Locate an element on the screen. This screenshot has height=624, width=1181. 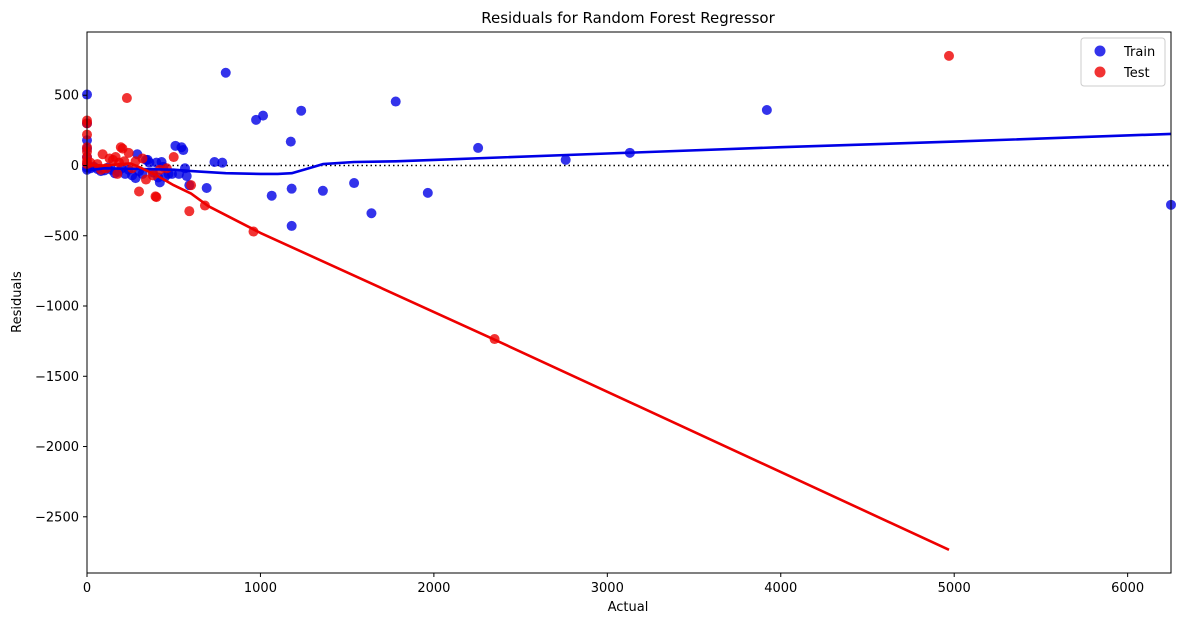
x-tick-label: 3000 is located at coordinates (607, 588).